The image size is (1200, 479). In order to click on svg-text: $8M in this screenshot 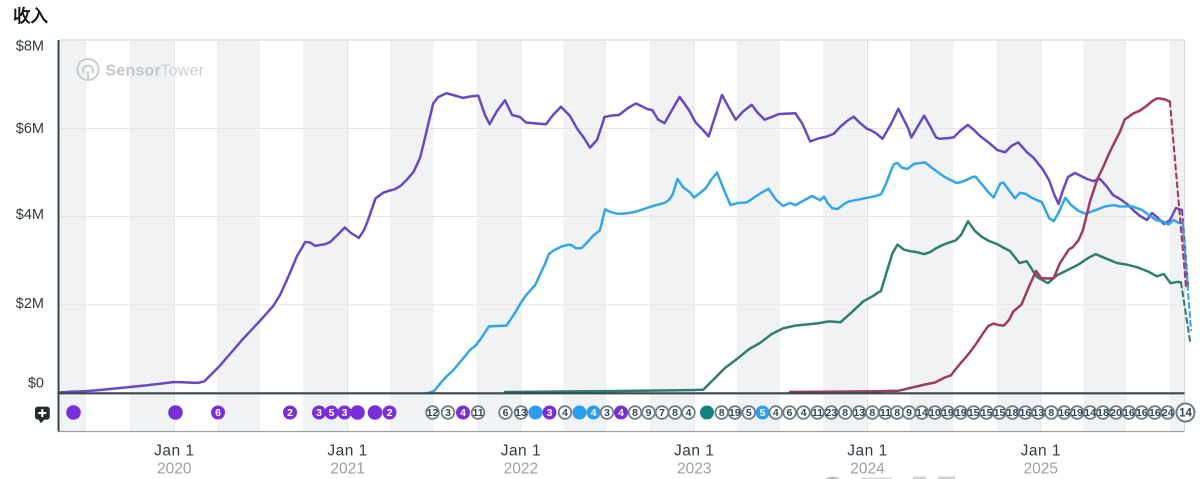, I will do `click(30, 46)`.